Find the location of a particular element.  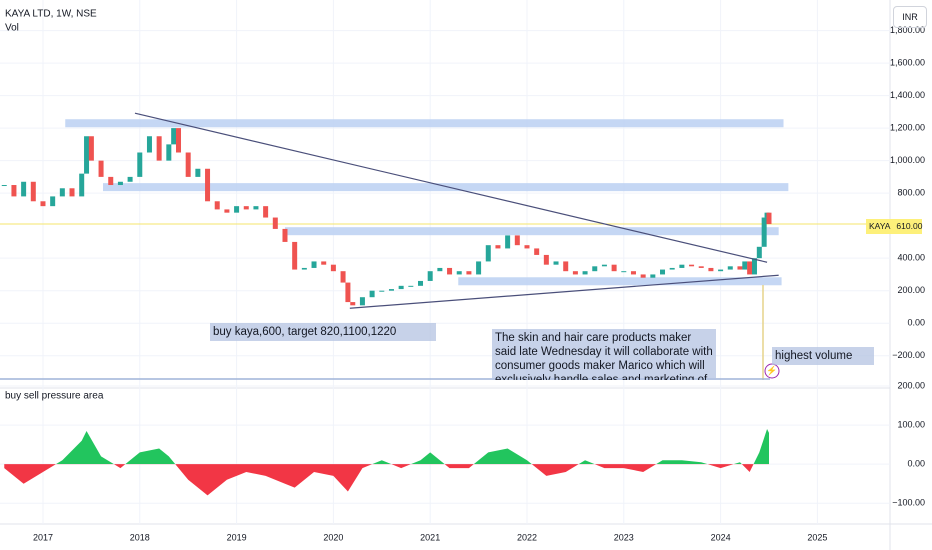

y-tick-label: 1,800.00 is located at coordinates (907, 30).